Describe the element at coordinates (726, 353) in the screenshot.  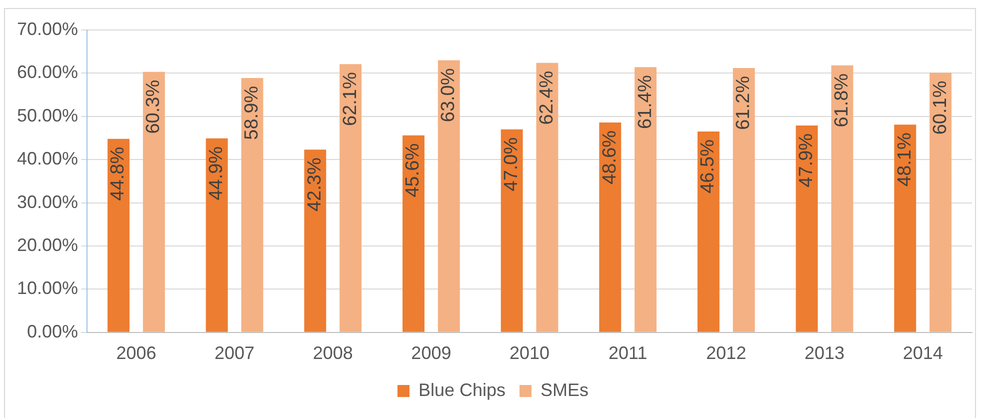
I see `x-tick-label: 2012` at that location.